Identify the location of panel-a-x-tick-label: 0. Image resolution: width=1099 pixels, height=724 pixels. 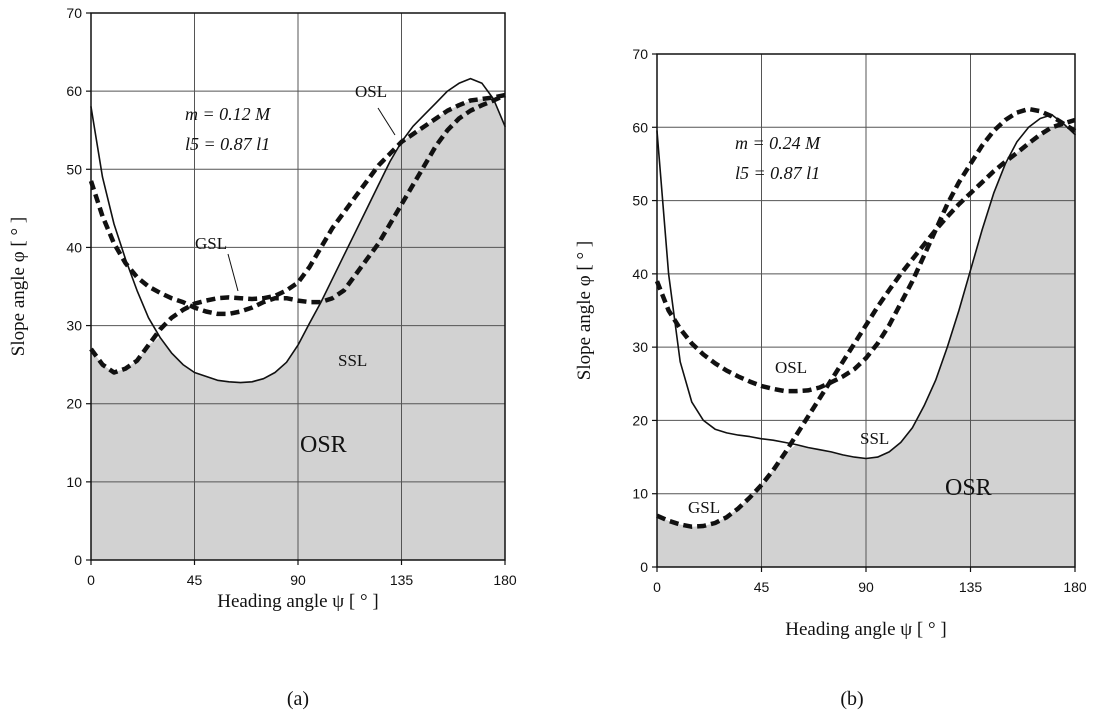
(91, 580).